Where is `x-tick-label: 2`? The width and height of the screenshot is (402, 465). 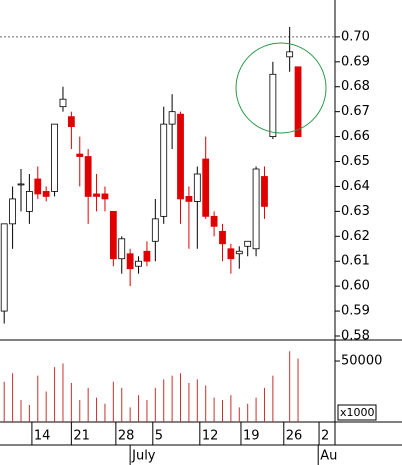
x-tick-label: 2 is located at coordinates (325, 436).